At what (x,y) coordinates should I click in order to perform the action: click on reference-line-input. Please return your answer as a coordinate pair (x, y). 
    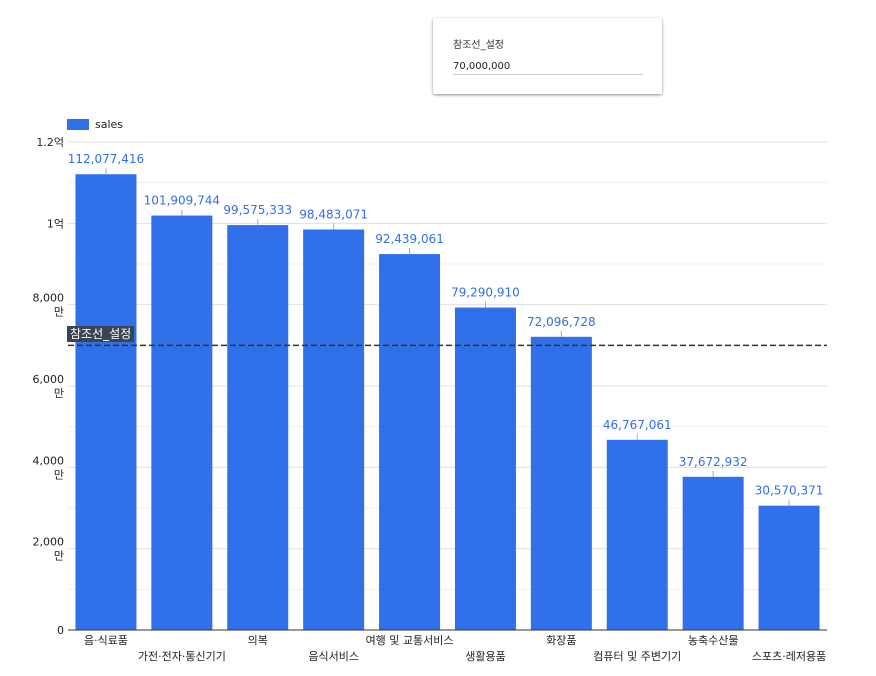
    Looking at the image, I should click on (548, 66).